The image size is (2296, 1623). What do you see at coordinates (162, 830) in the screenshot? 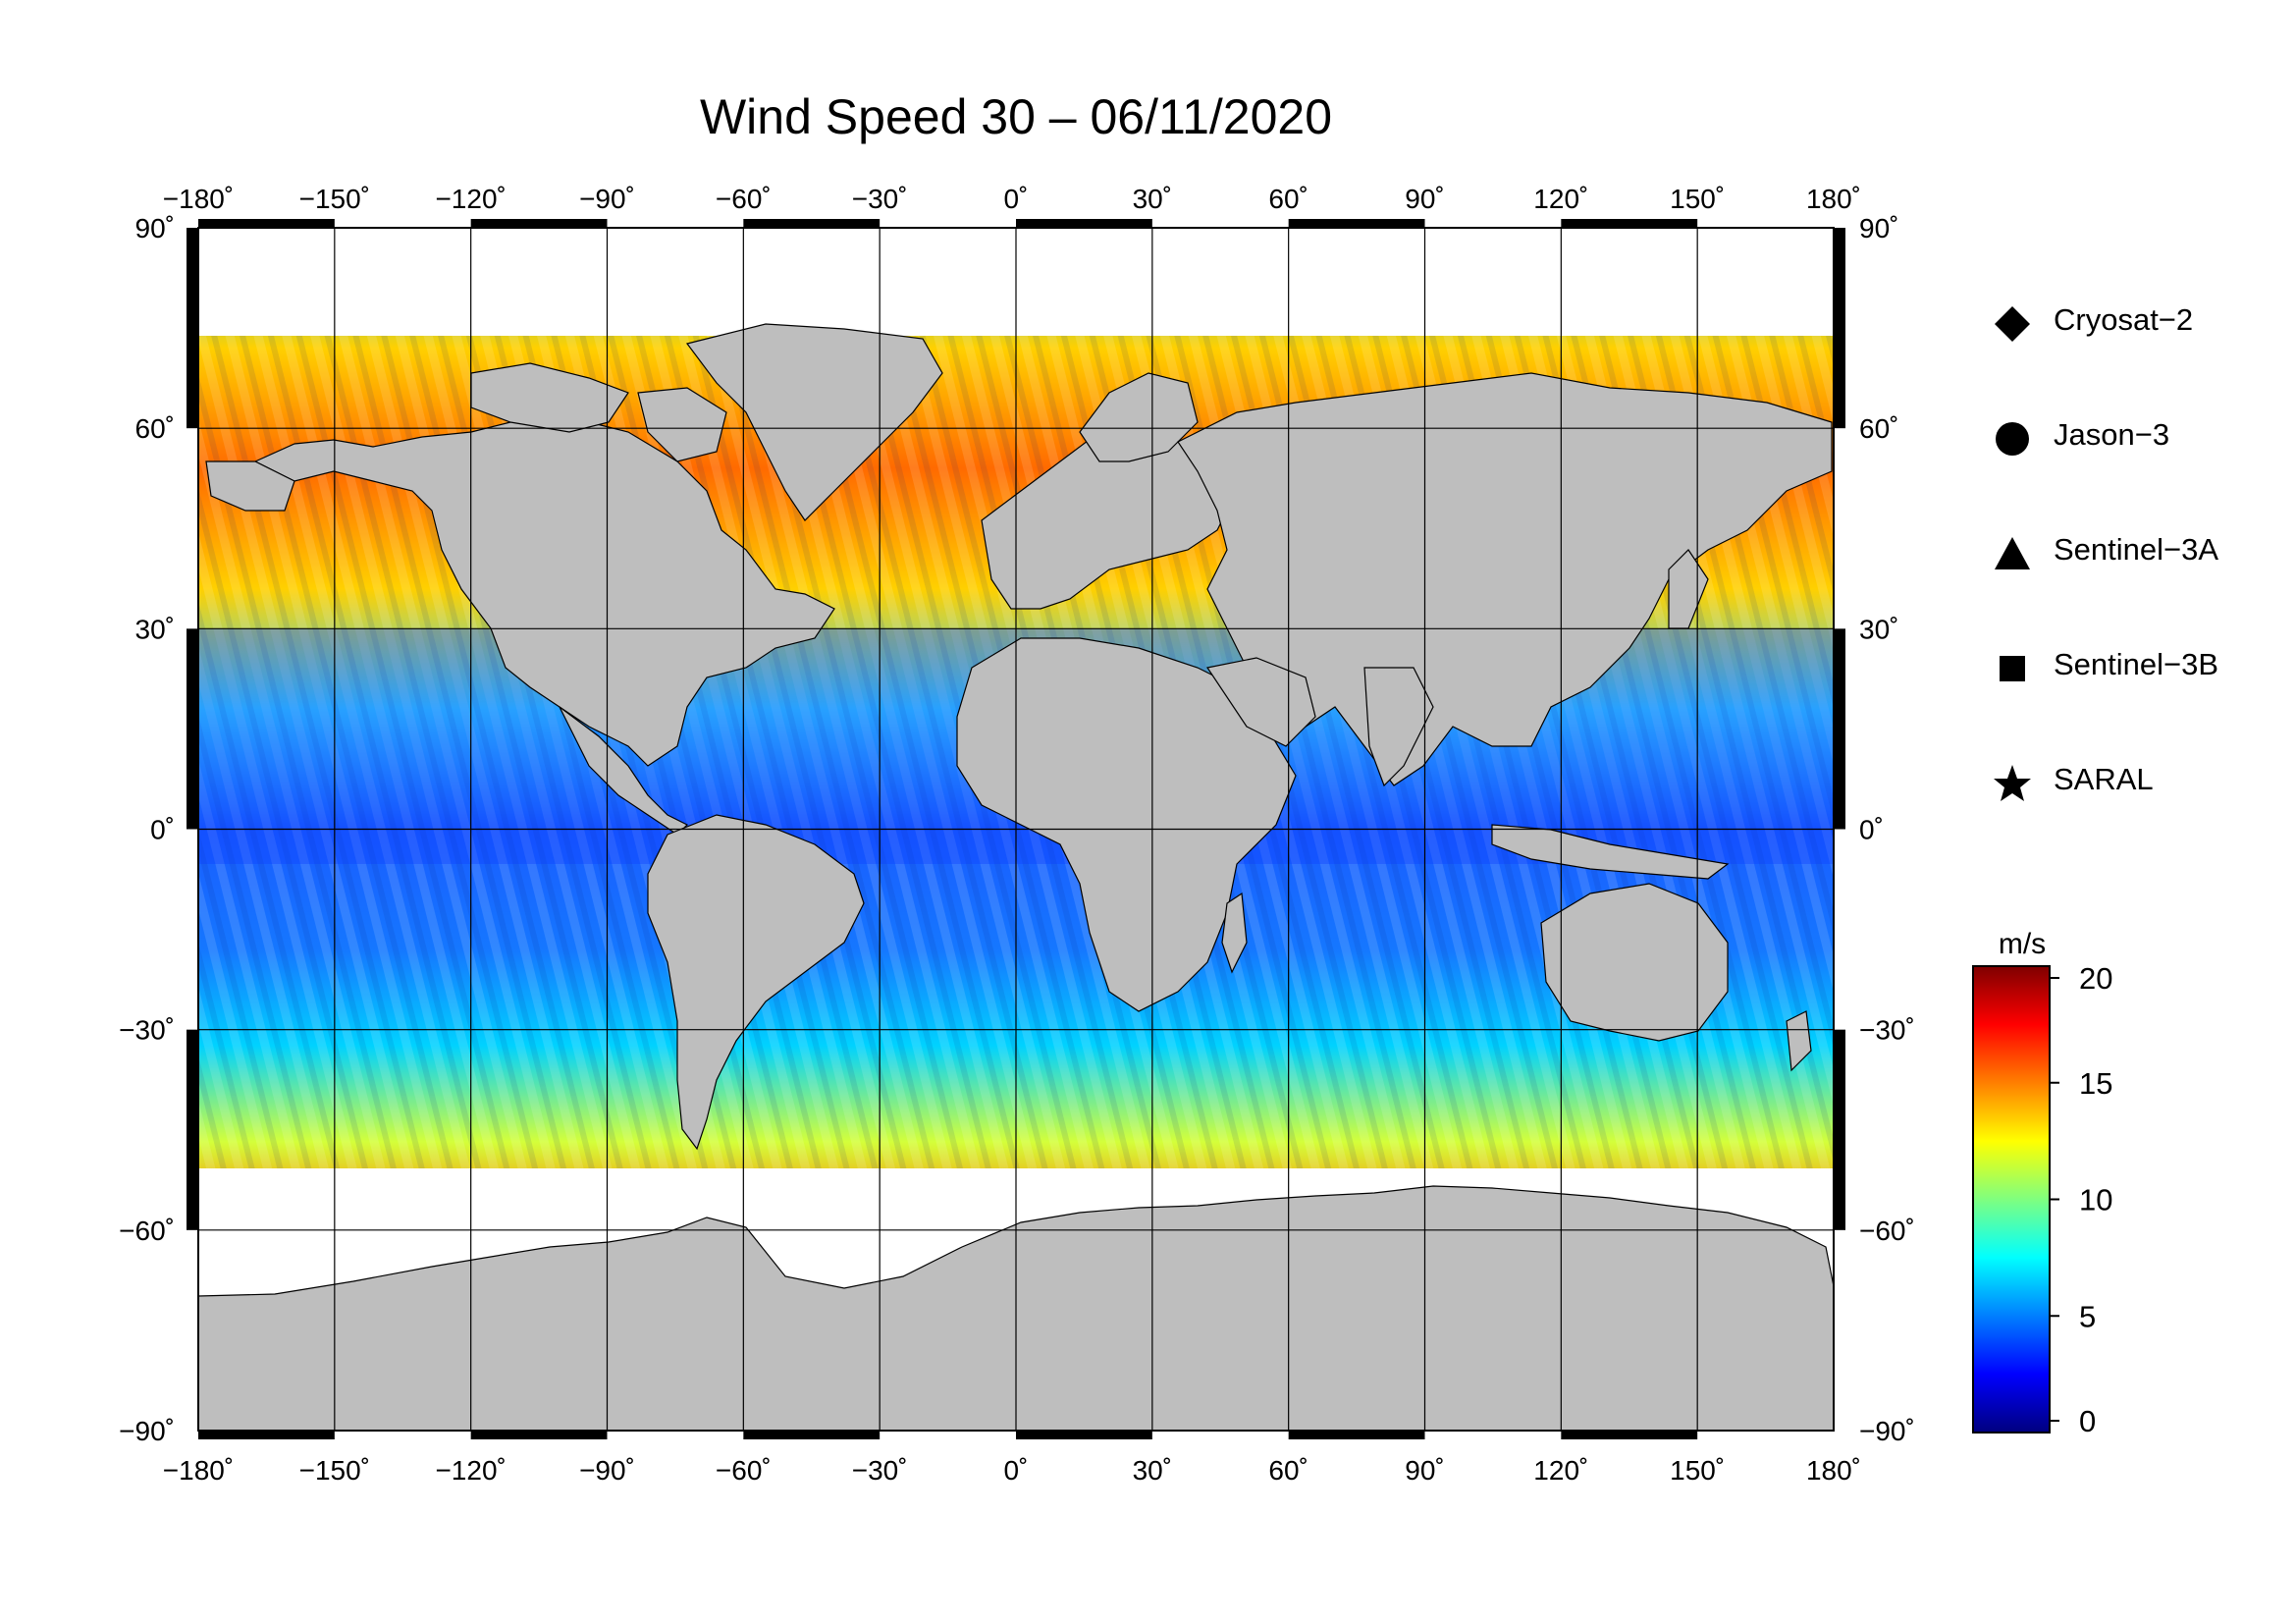
I see `lat-tick-label-left: 0˚` at bounding box center [162, 830].